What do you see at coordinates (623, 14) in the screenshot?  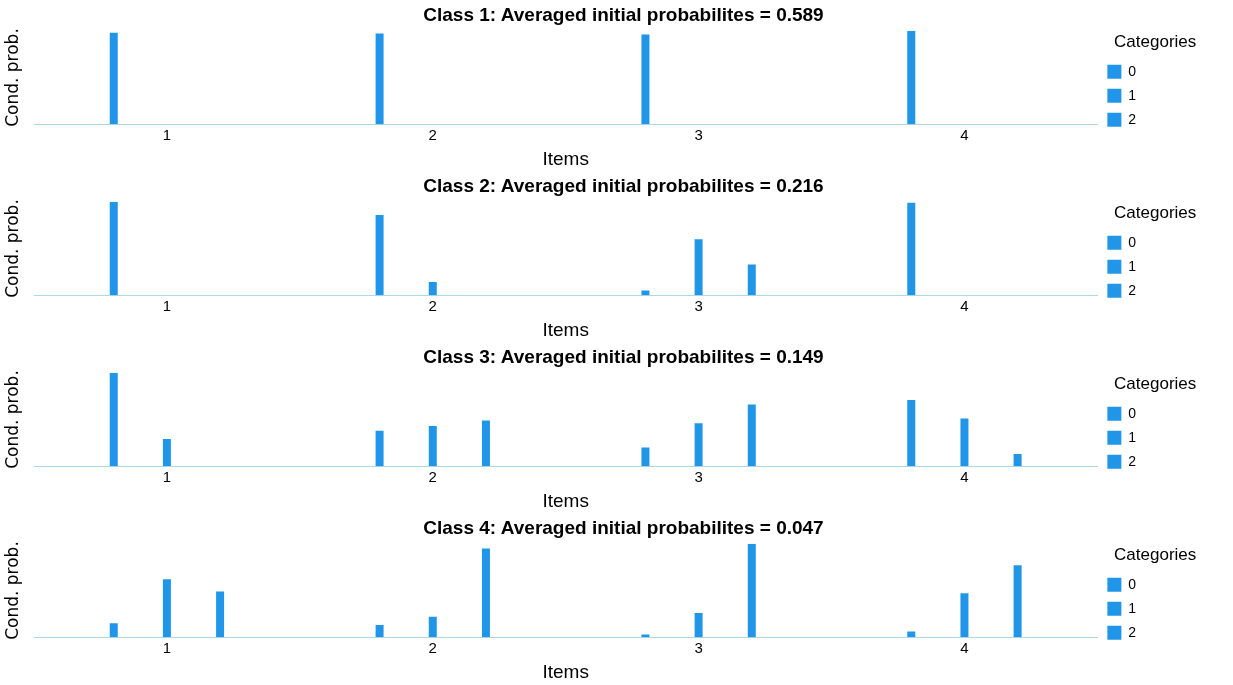 I see `chart-title: Class 1: Averaged initial probabilites = 0.589` at bounding box center [623, 14].